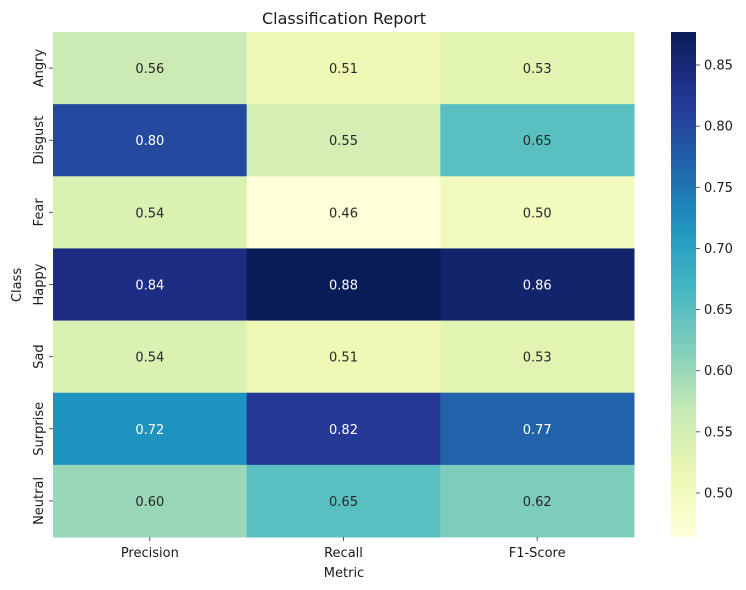 The width and height of the screenshot is (746, 590). What do you see at coordinates (39, 212) in the screenshot?
I see `y-tick-label: Fear` at bounding box center [39, 212].